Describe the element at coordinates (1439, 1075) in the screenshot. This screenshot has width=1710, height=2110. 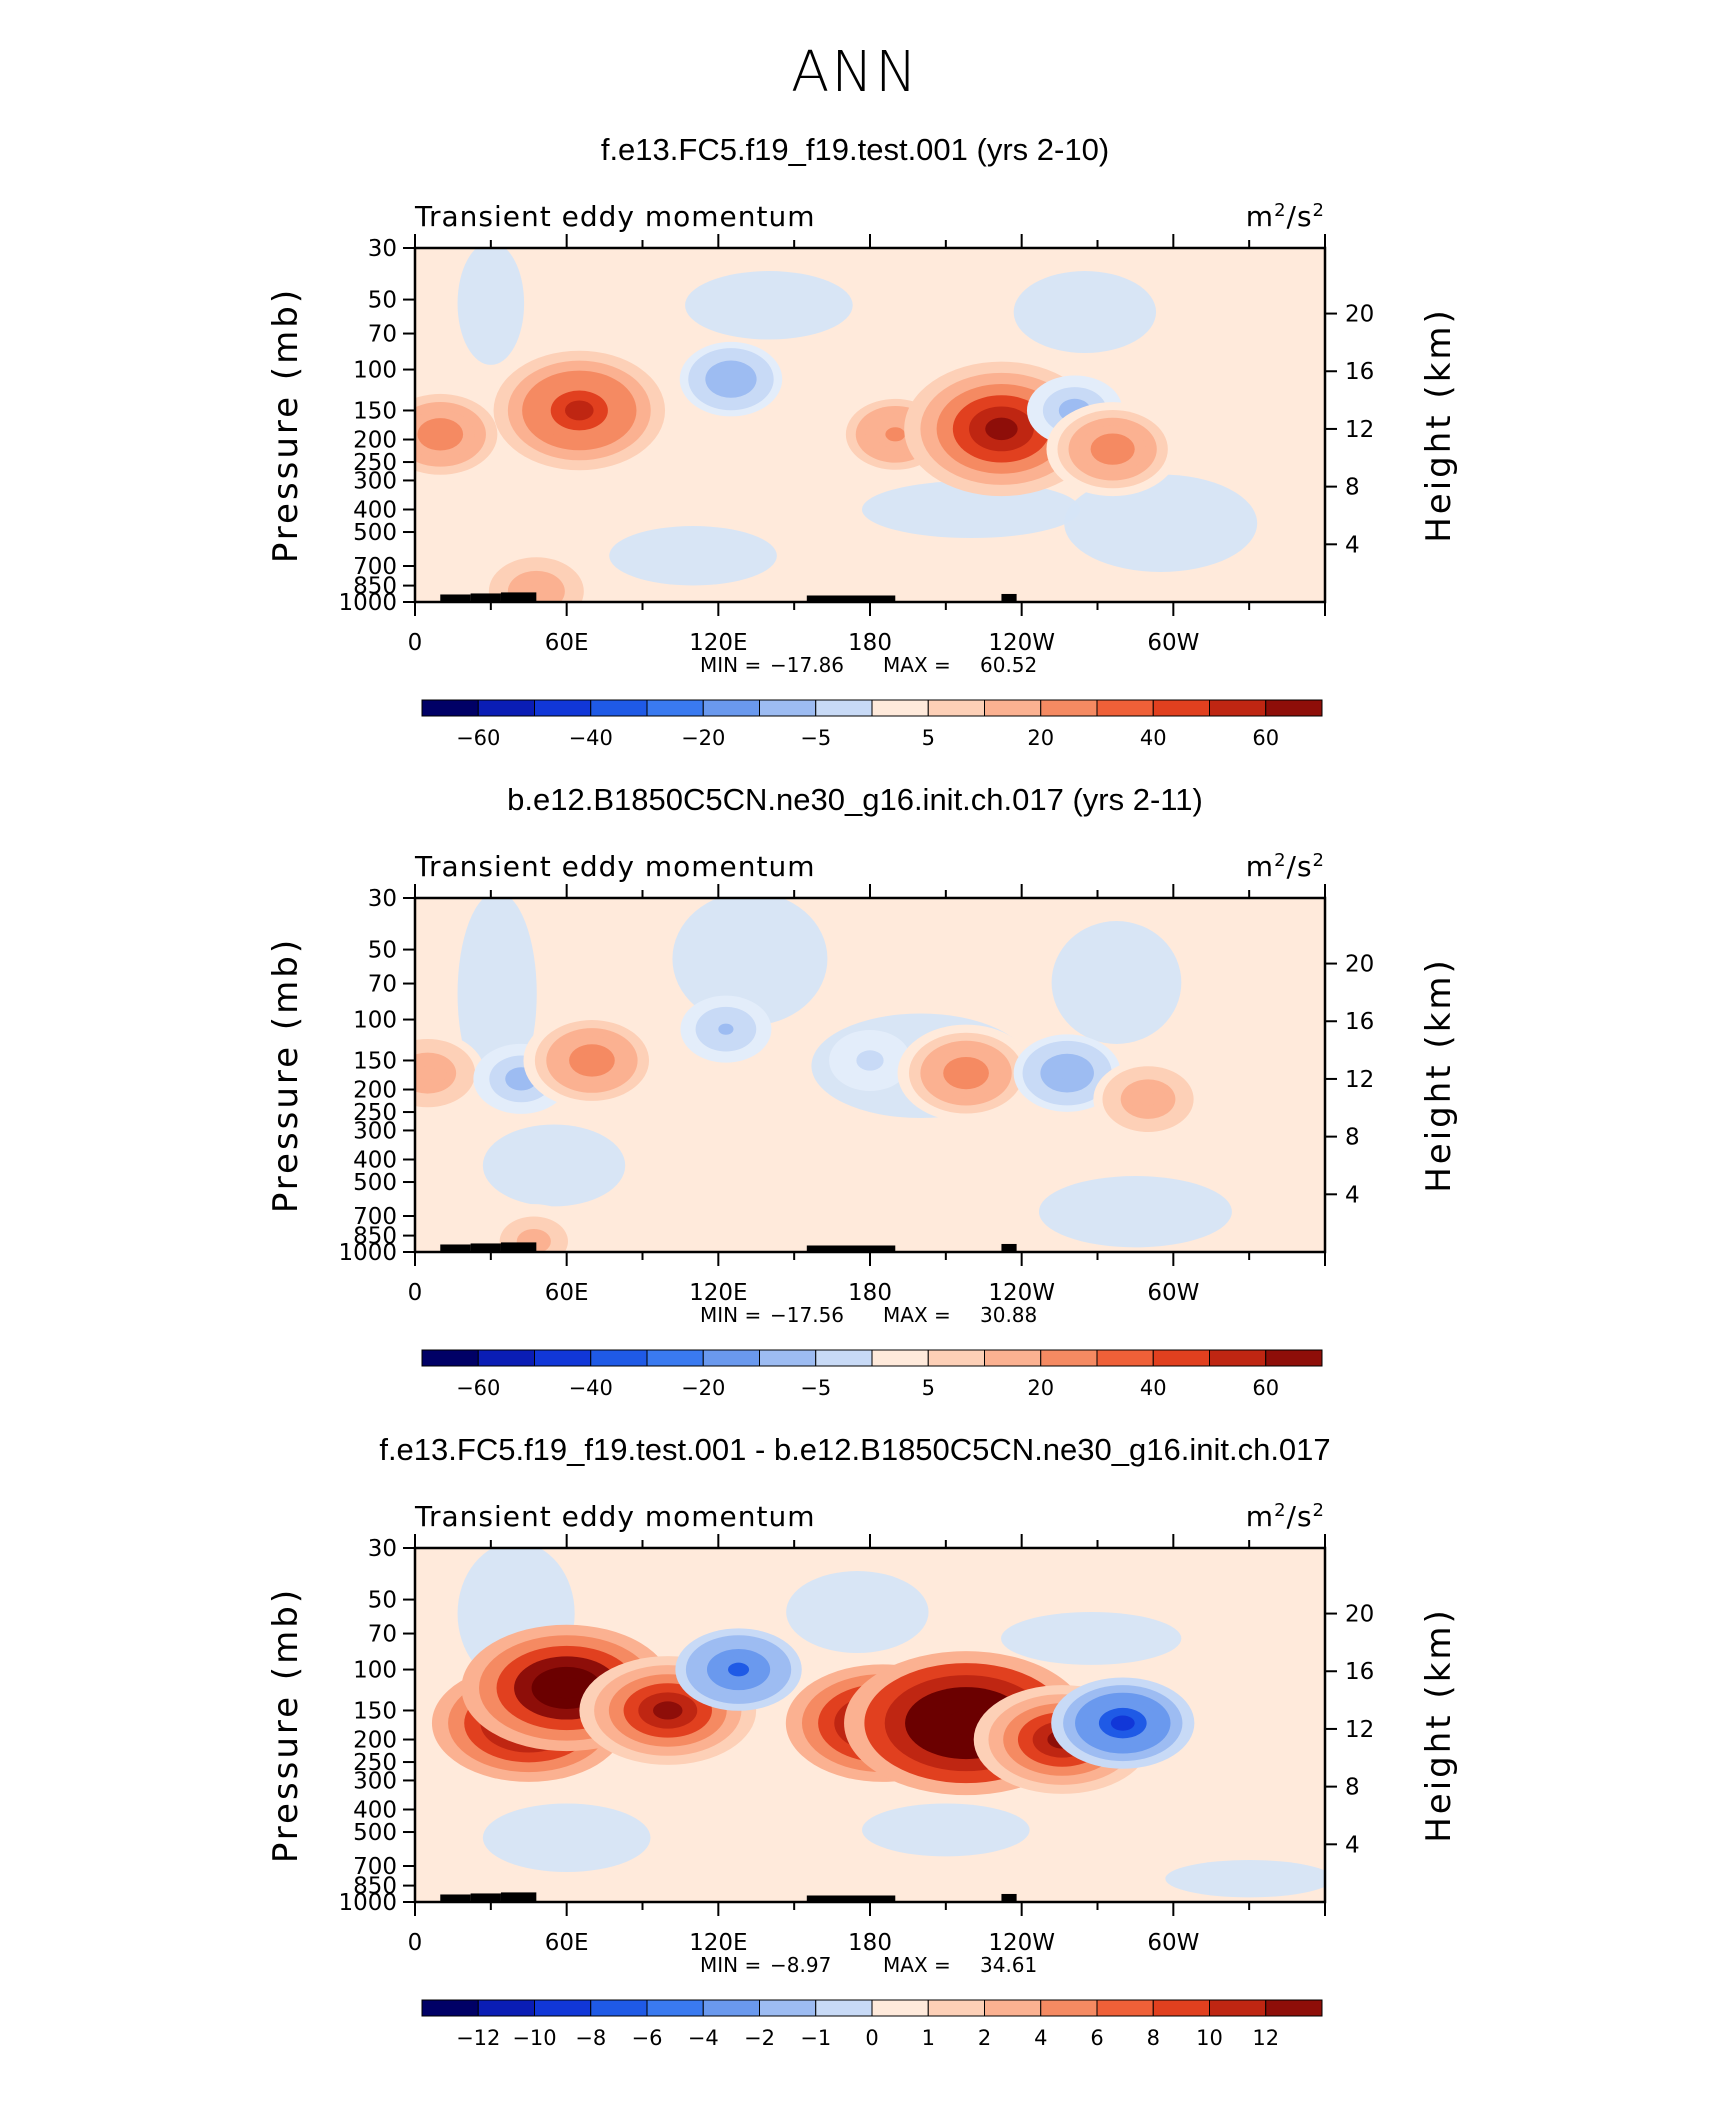
I see `y-axis-title-right: Height (km)` at that location.